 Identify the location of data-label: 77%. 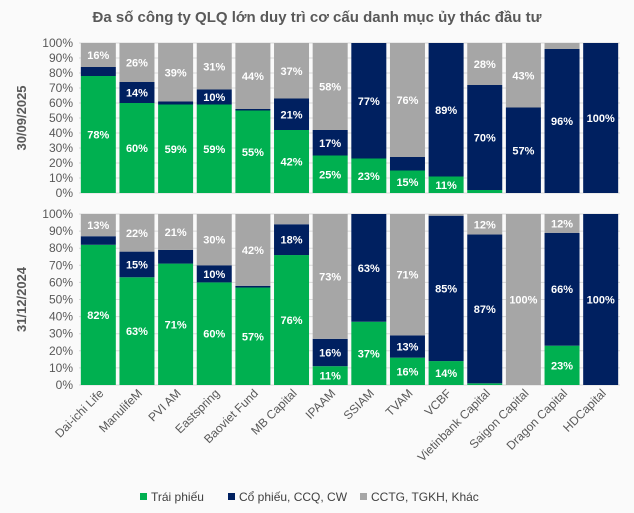
(369, 102).